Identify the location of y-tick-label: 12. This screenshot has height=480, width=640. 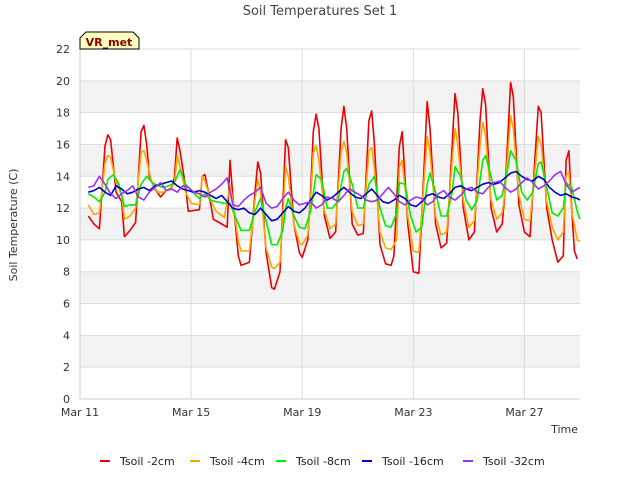
(63, 208).